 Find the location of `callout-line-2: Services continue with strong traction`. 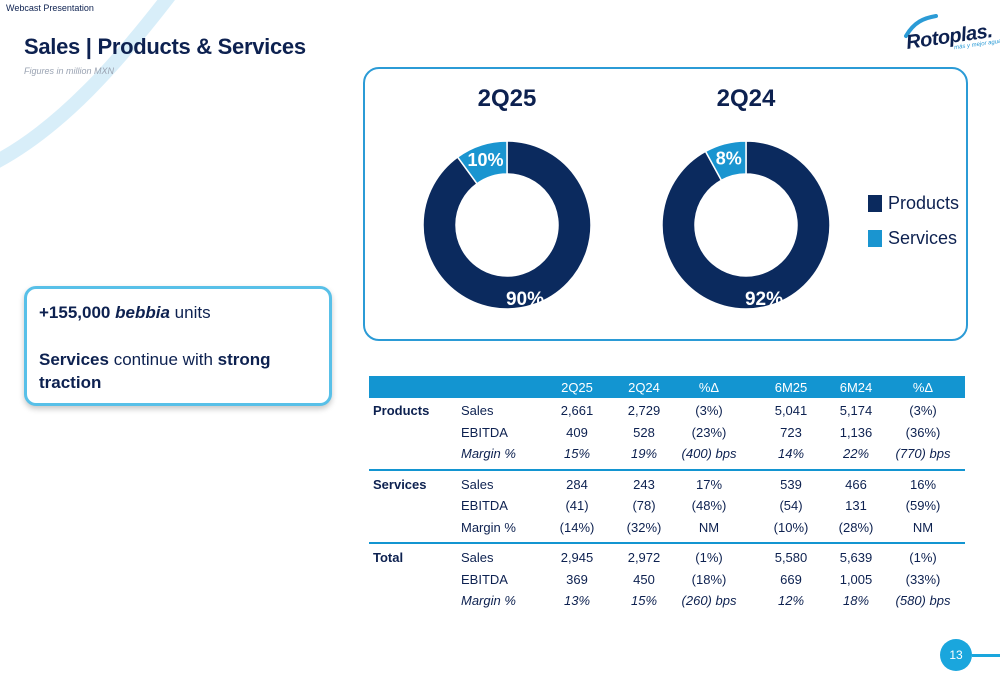

callout-line-2: Services continue with strong traction is located at coordinates (178, 371).